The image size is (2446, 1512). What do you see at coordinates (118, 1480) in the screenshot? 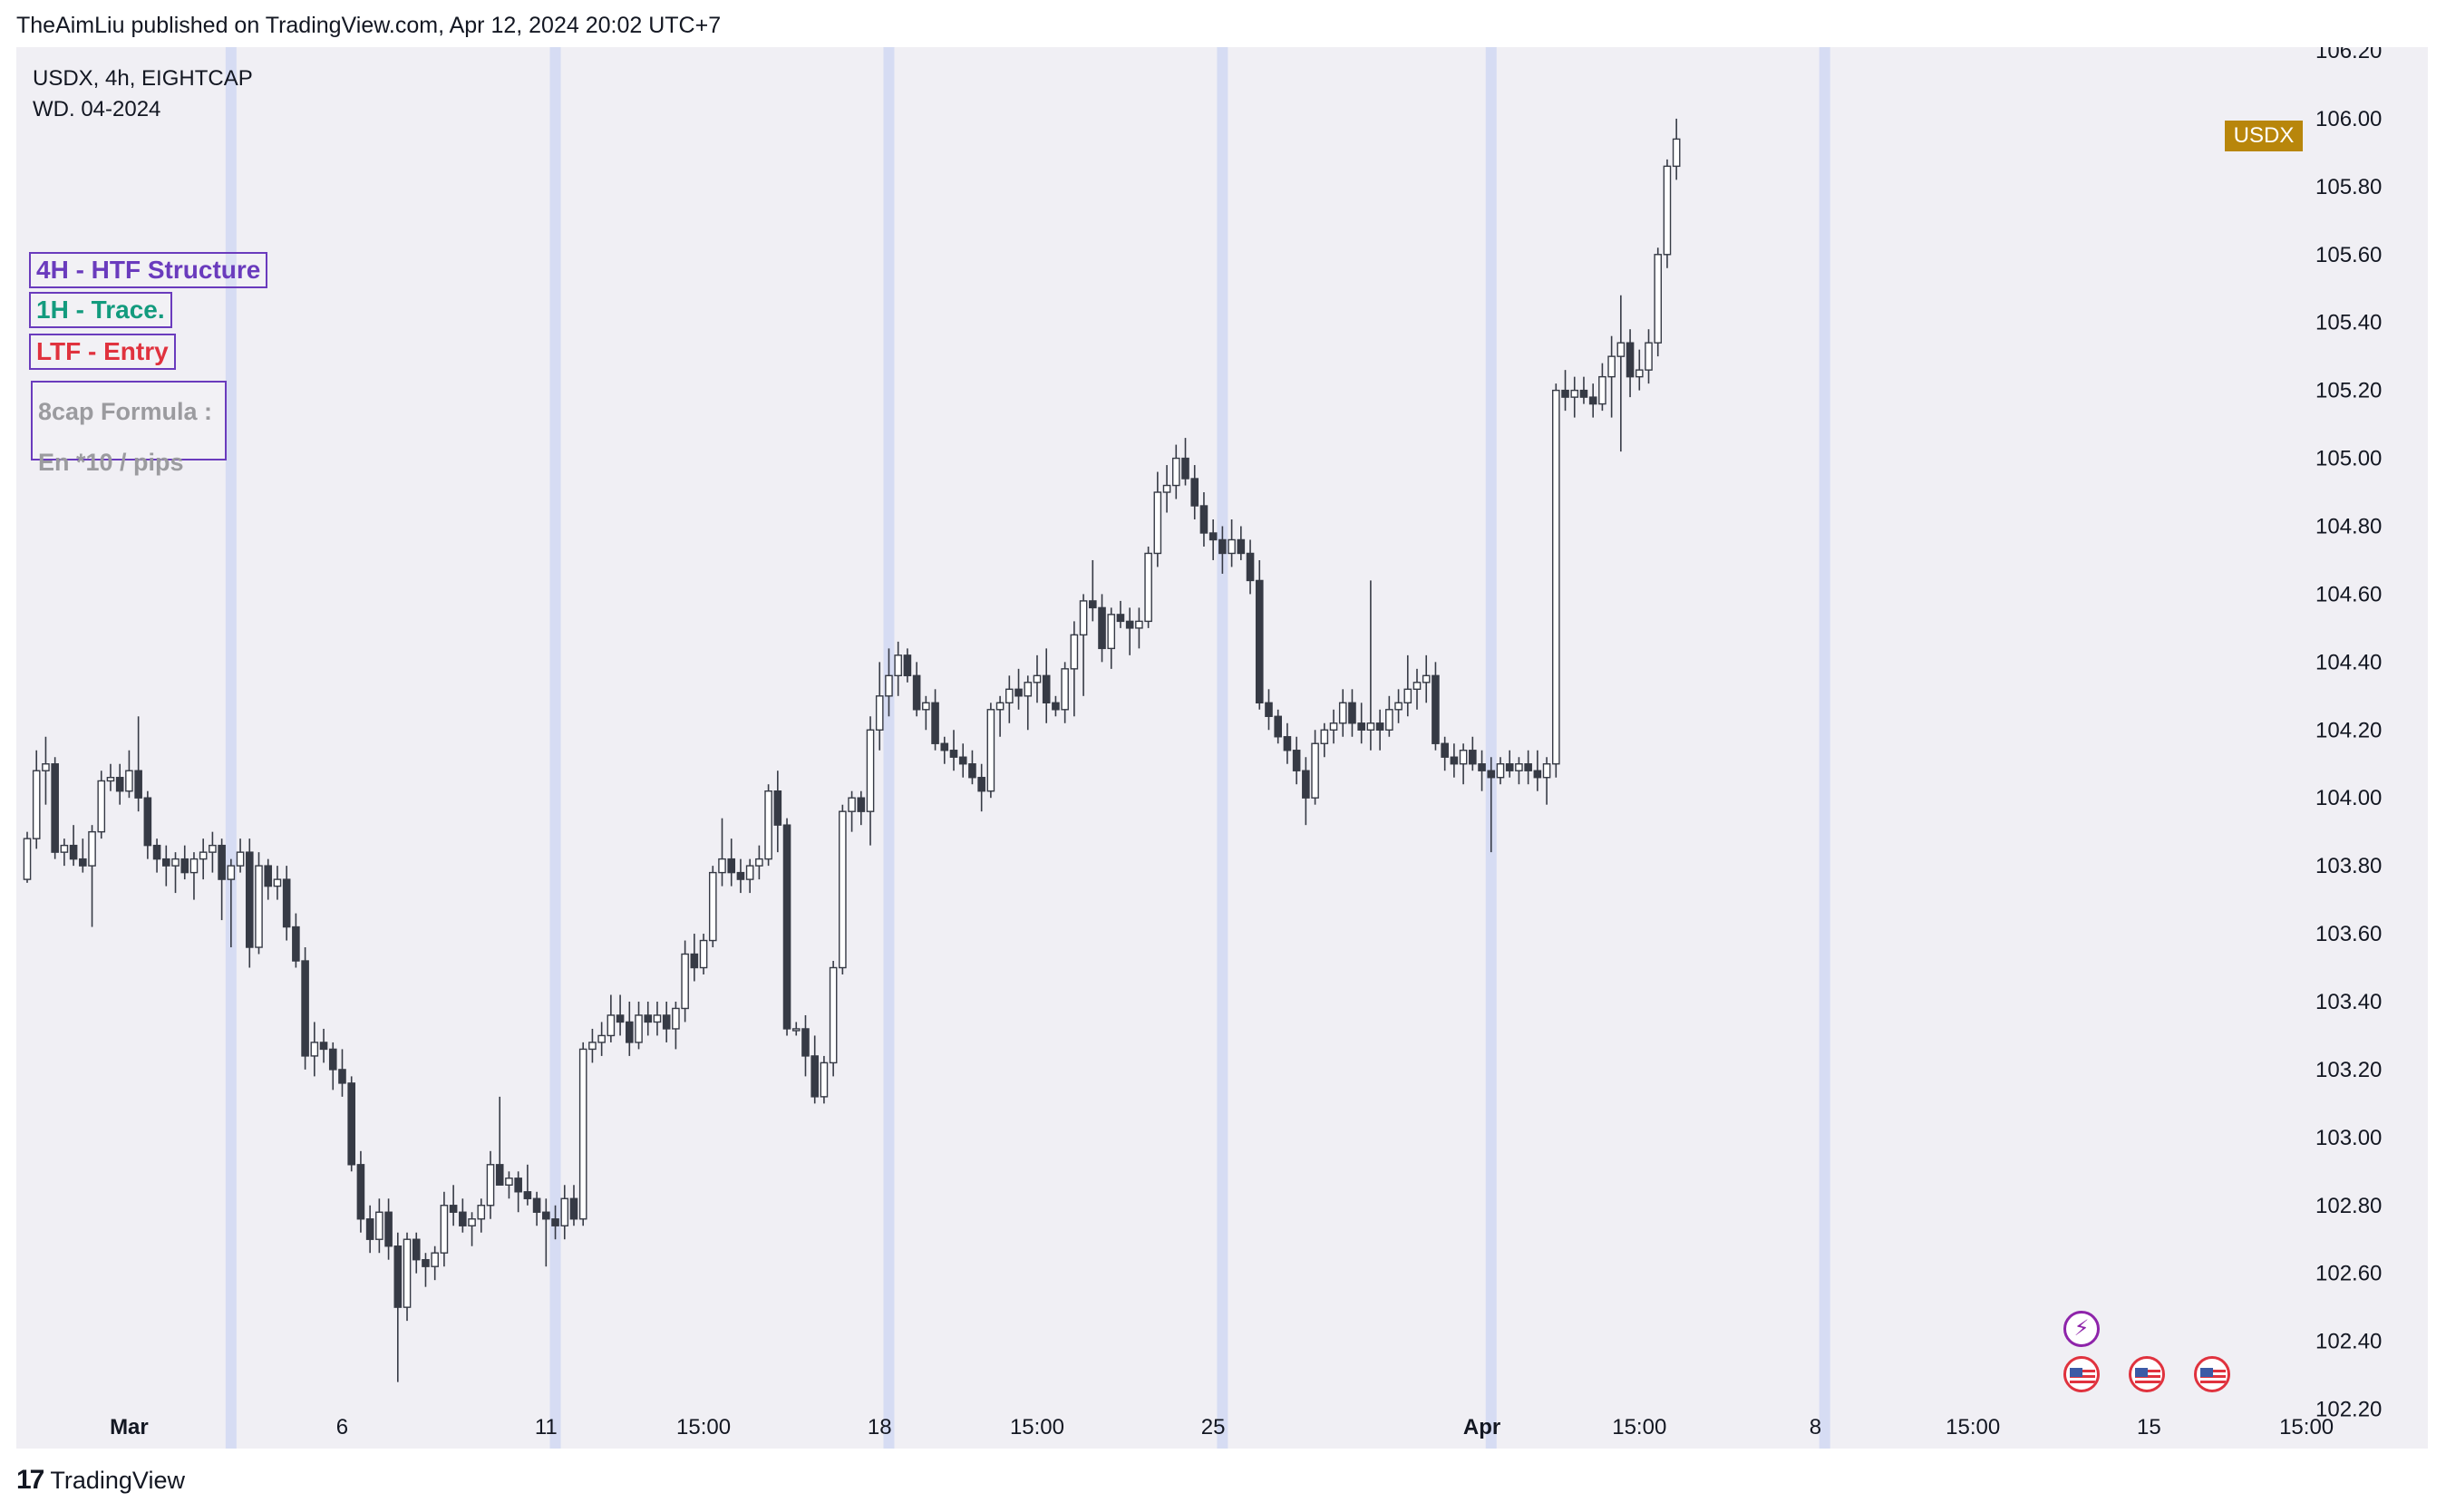
I see `brand-name: TradingView` at bounding box center [118, 1480].